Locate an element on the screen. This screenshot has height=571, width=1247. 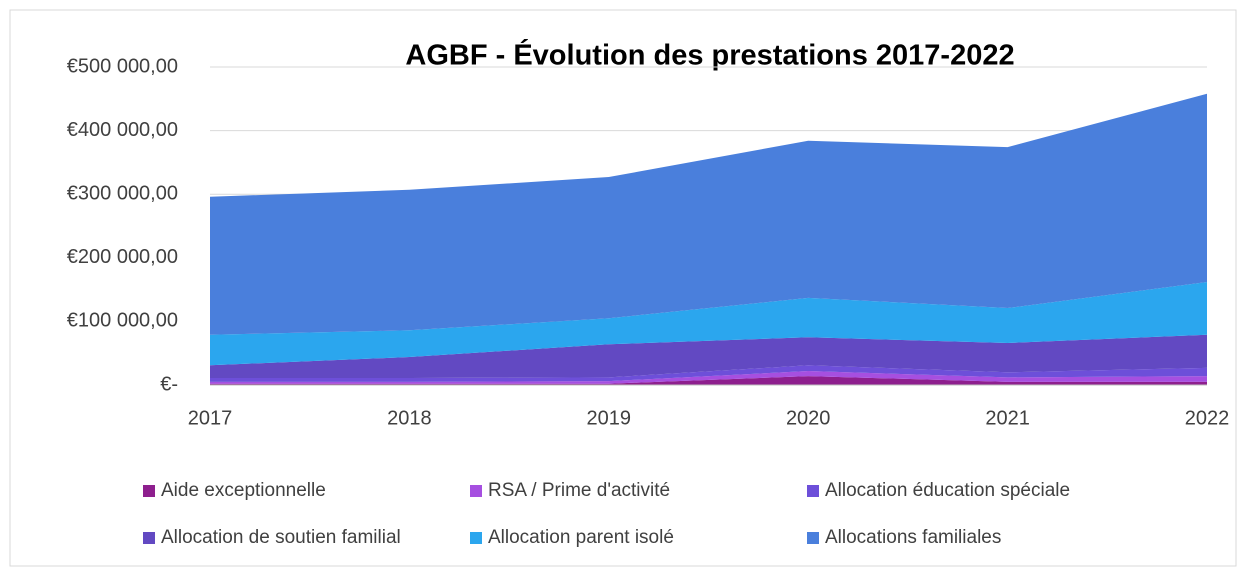
y-tick-label: €- is located at coordinates (169, 384).